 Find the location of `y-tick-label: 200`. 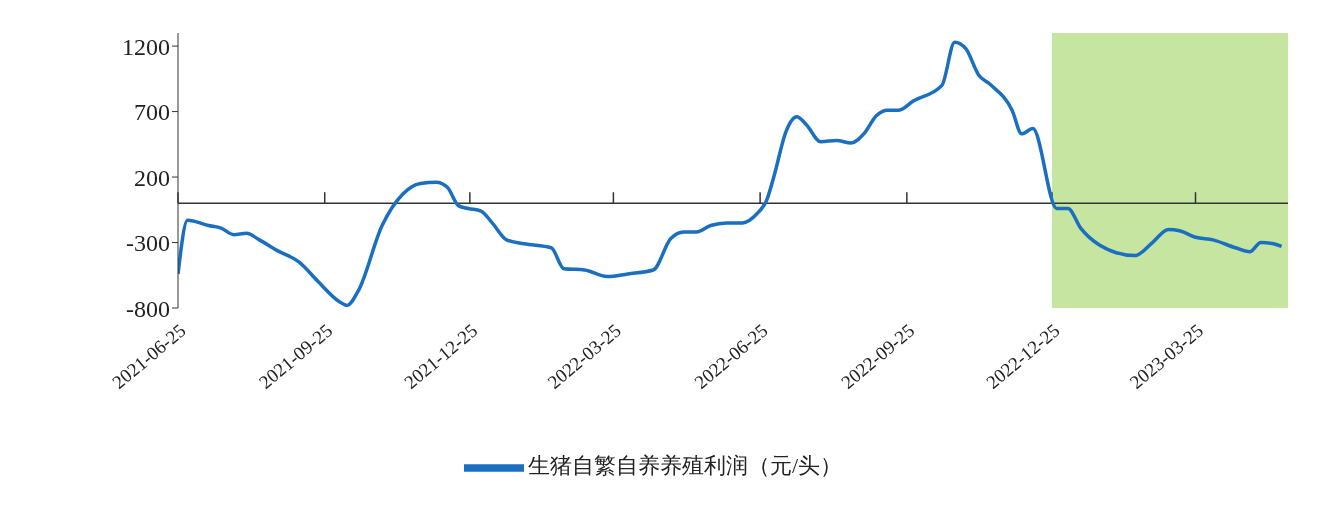

y-tick-label: 200 is located at coordinates (152, 177).